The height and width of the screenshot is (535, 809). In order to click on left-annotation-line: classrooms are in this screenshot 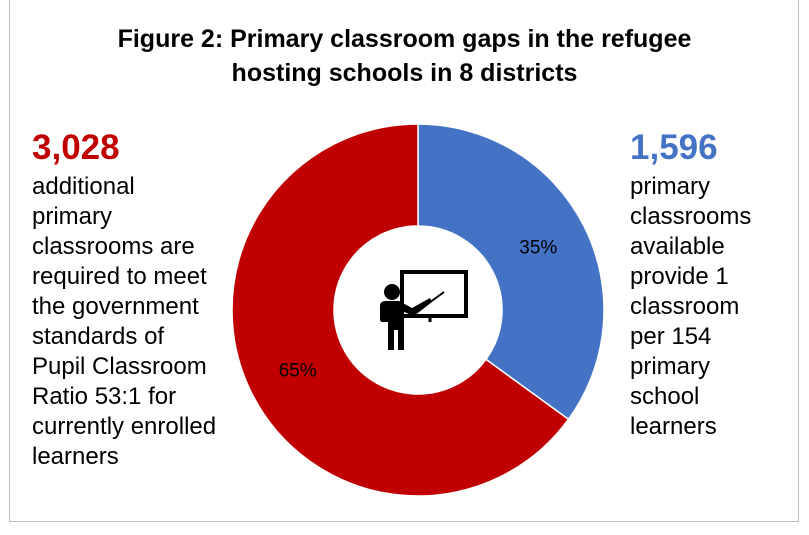, I will do `click(113, 246)`.